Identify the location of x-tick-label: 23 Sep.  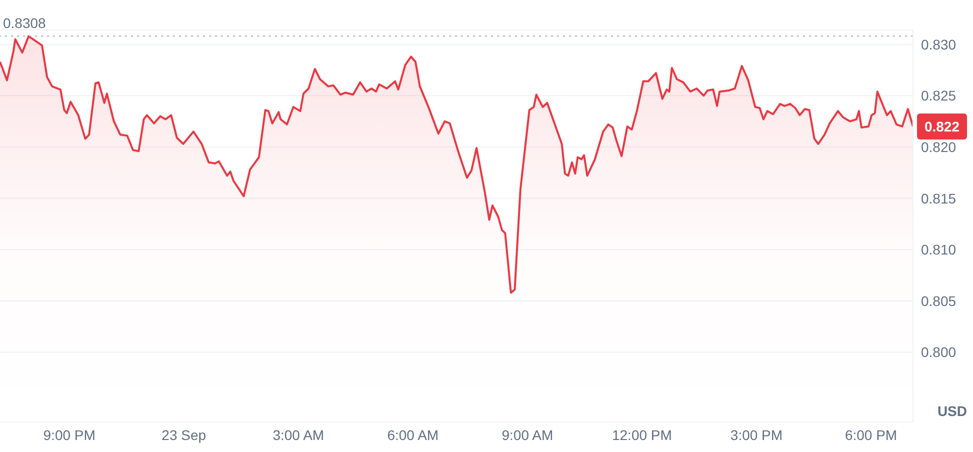
(184, 434).